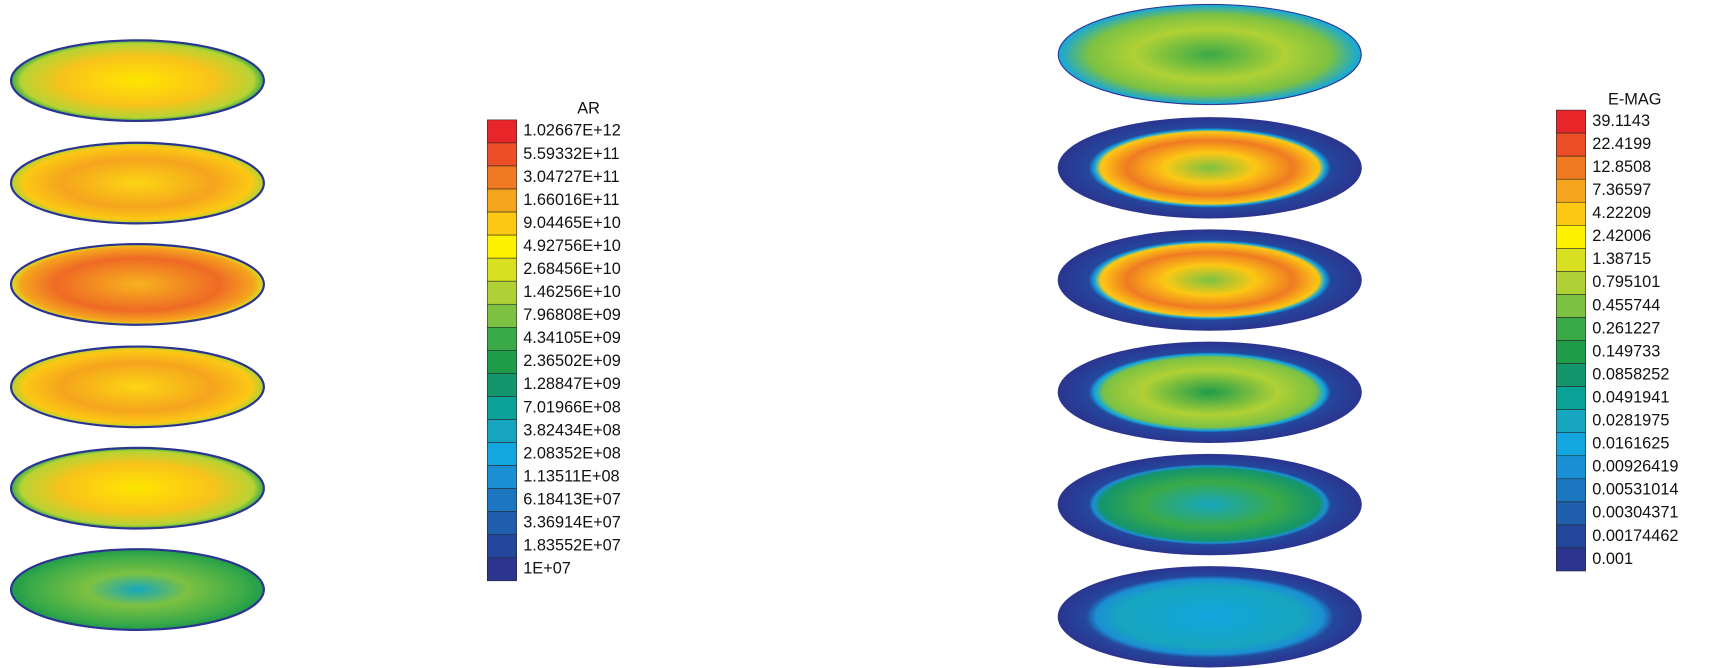 The image size is (1709, 668). I want to click on legend-title: AR, so click(588, 108).